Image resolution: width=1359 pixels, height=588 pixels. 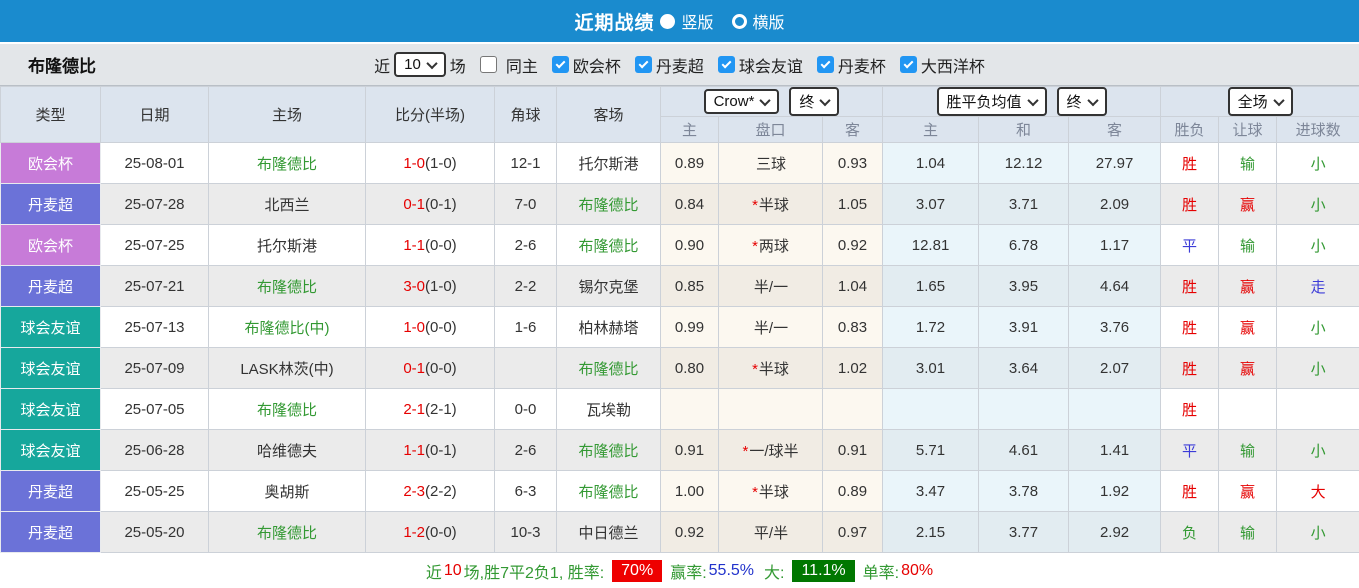 I want to click on radio-vertical-label: 竖版, so click(x=697, y=21).